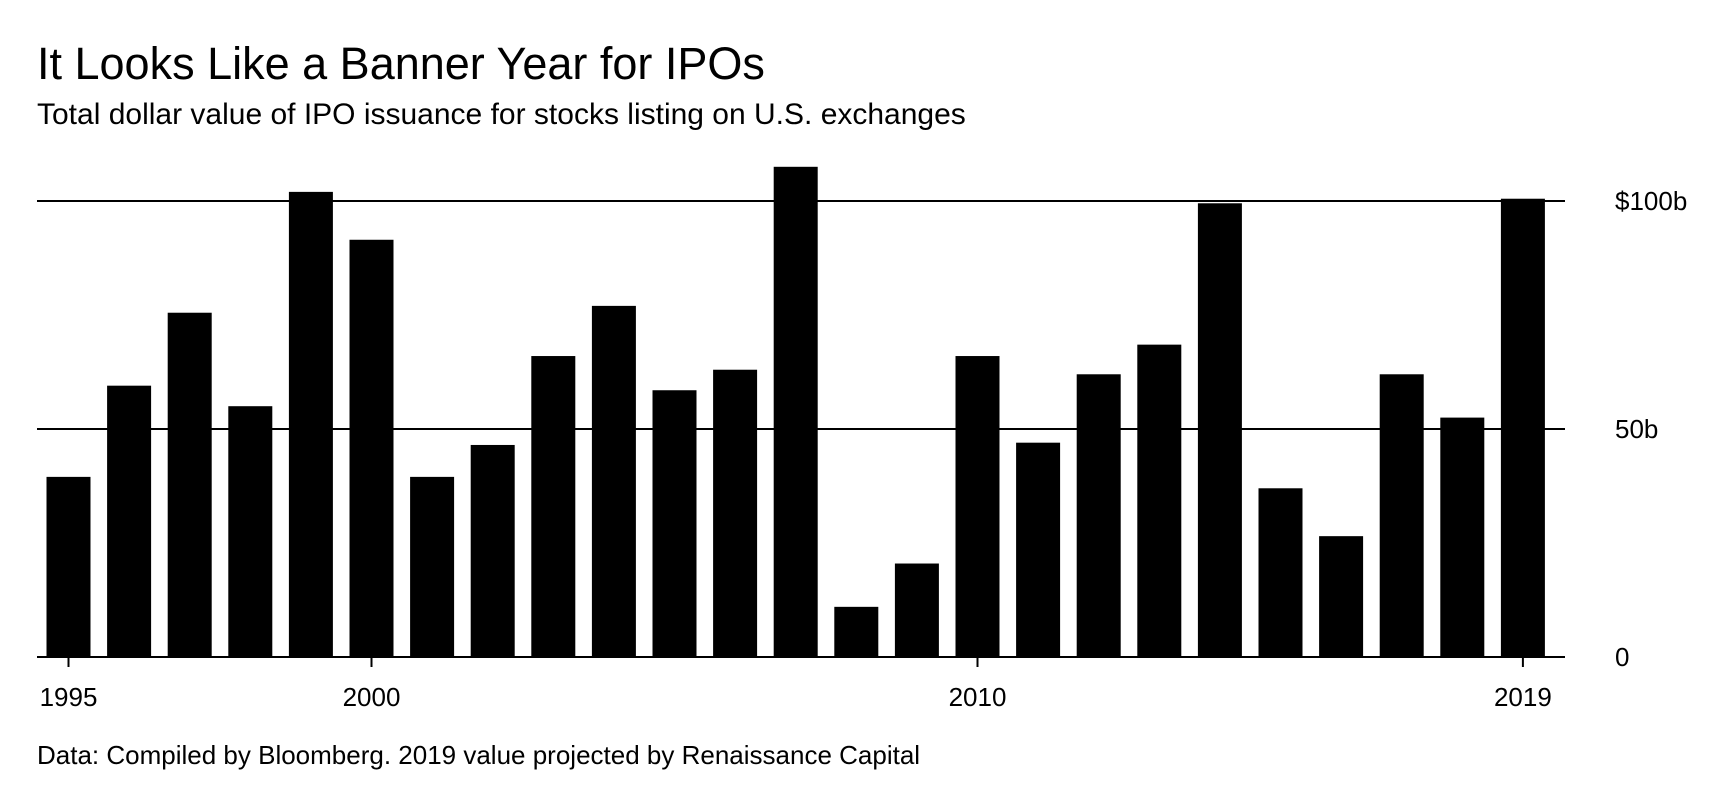  What do you see at coordinates (1651, 201) in the screenshot?
I see `y-tick-label-100: $100b` at bounding box center [1651, 201].